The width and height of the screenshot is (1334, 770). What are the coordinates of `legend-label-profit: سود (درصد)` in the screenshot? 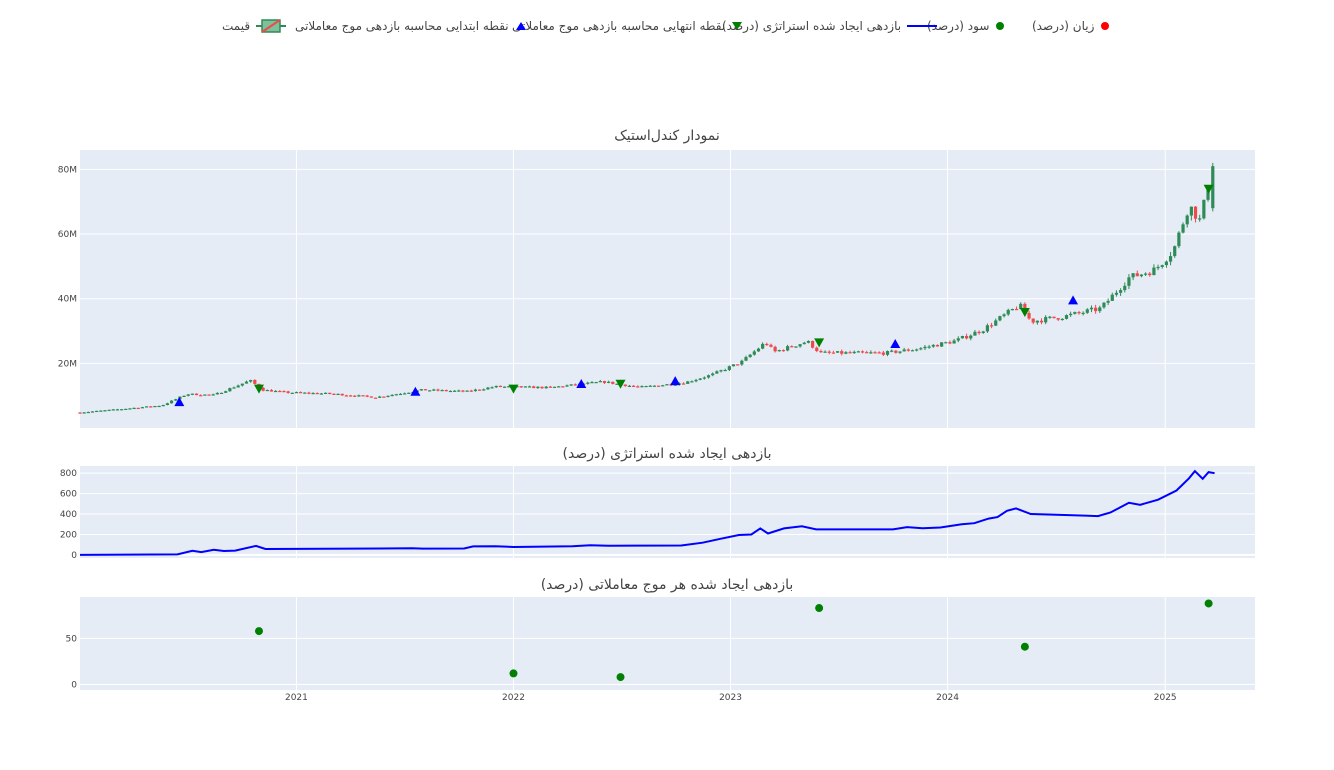 It's located at (958, 26).